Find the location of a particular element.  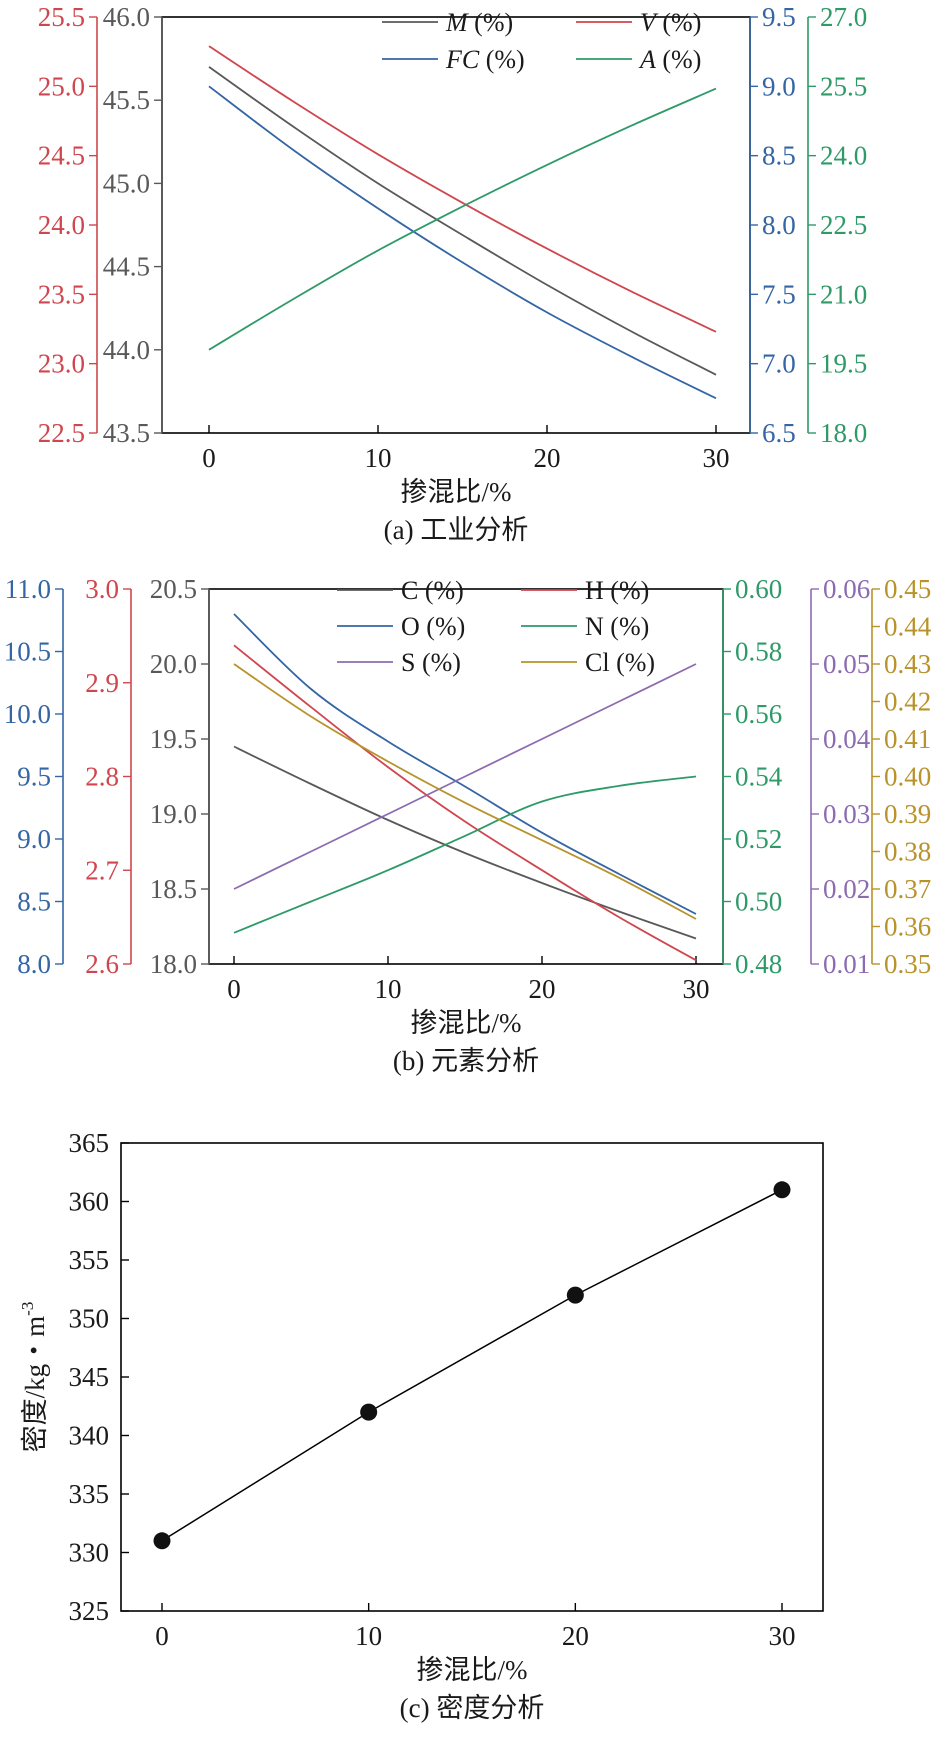

y-tick-label-fc: 7.0 is located at coordinates (779, 364).